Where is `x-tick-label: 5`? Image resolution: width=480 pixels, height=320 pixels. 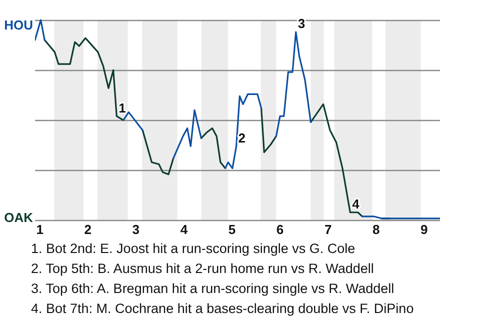
x-tick-label: 5 is located at coordinates (232, 229).